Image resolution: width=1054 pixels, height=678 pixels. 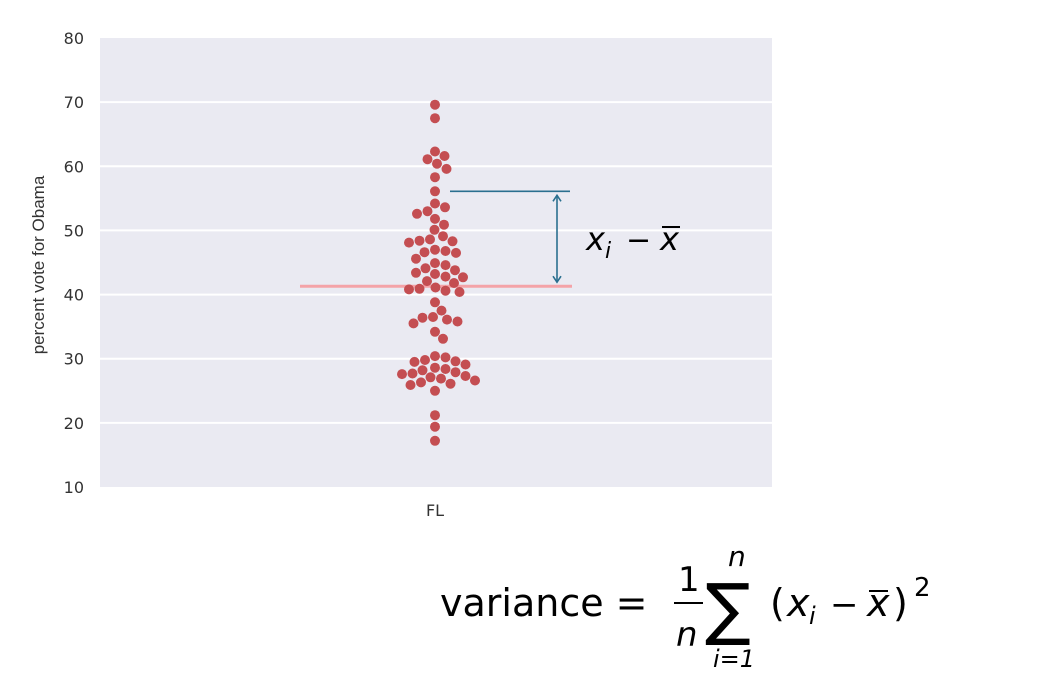 I want to click on data-points, so click(x=438, y=272).